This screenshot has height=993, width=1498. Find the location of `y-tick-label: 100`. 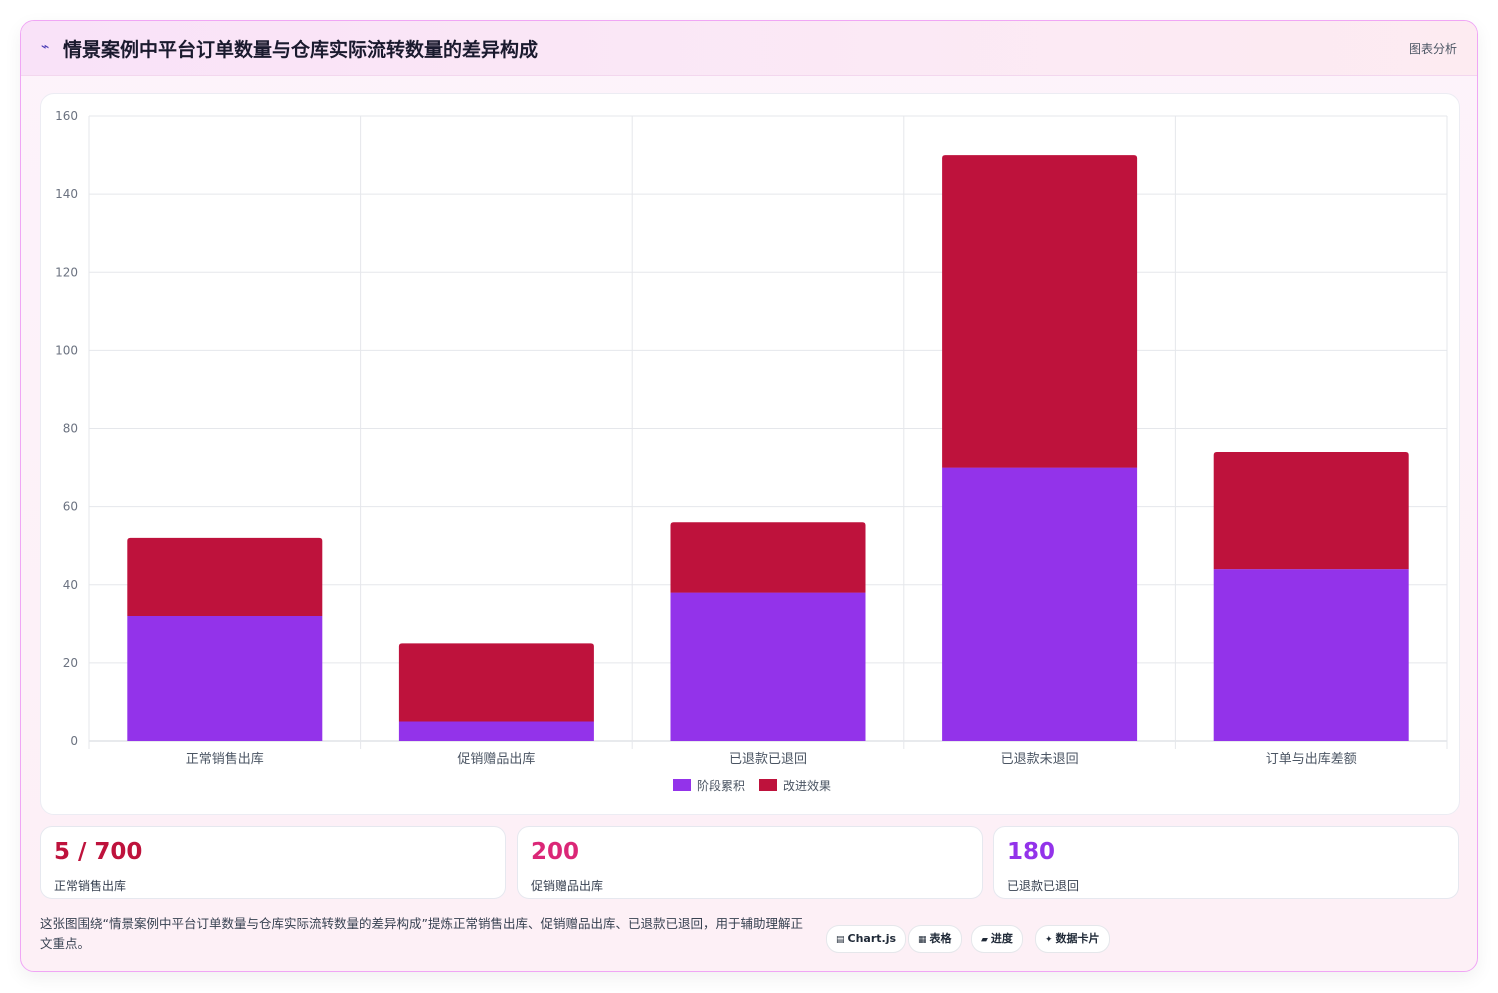

y-tick-label: 100 is located at coordinates (66, 350).